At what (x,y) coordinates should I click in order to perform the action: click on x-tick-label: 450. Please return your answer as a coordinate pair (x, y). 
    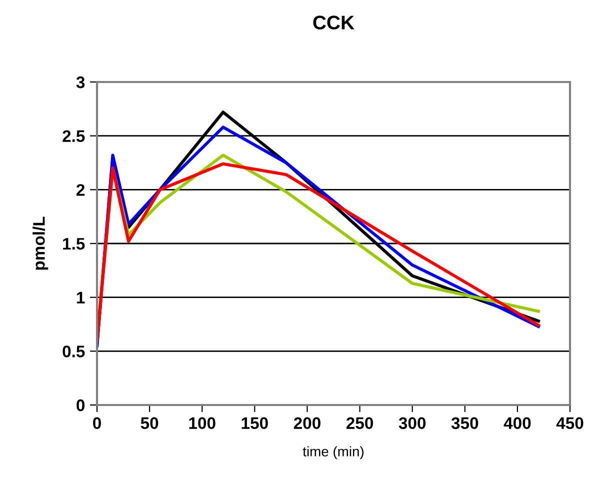
    Looking at the image, I should click on (570, 423).